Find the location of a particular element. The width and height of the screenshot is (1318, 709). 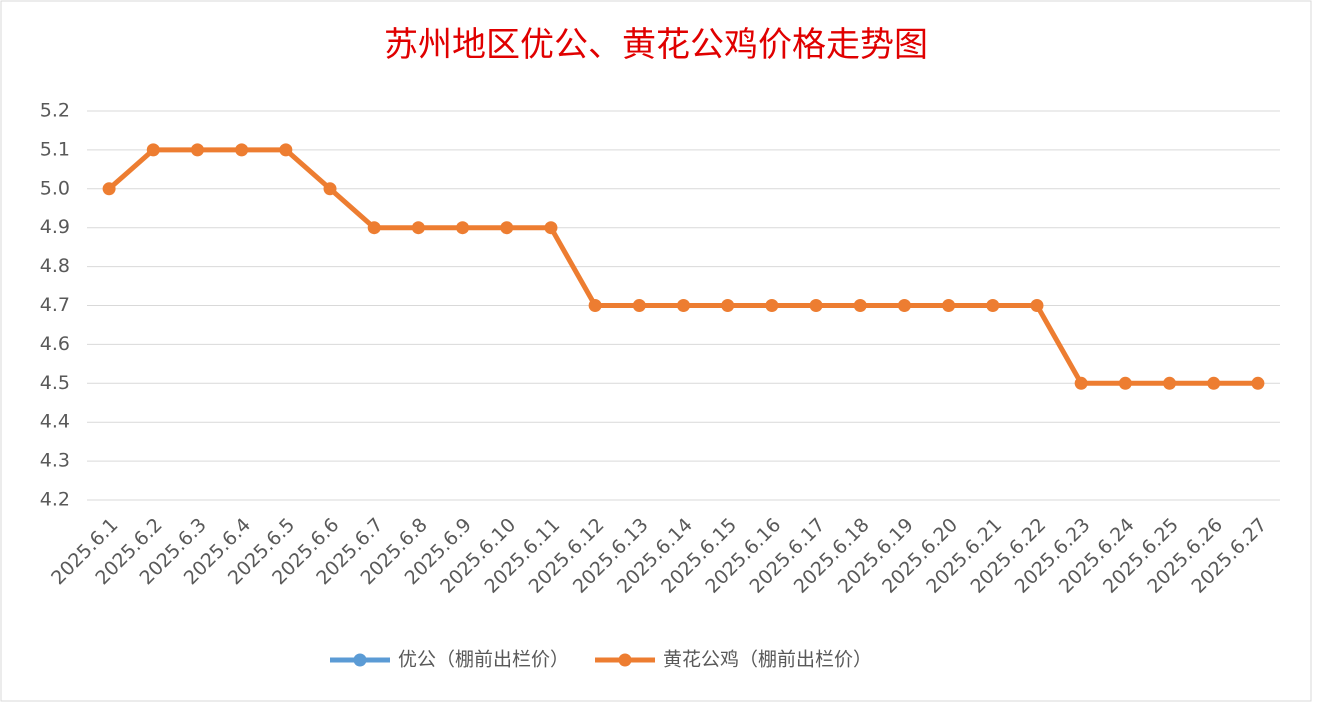

y-tick-label: 4.2 is located at coordinates (55, 500).